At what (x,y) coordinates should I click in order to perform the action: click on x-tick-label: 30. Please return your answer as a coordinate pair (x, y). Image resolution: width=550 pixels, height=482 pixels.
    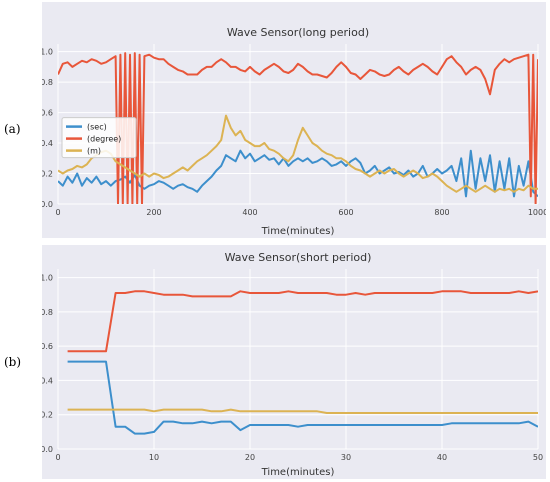
    Looking at the image, I should click on (346, 457).